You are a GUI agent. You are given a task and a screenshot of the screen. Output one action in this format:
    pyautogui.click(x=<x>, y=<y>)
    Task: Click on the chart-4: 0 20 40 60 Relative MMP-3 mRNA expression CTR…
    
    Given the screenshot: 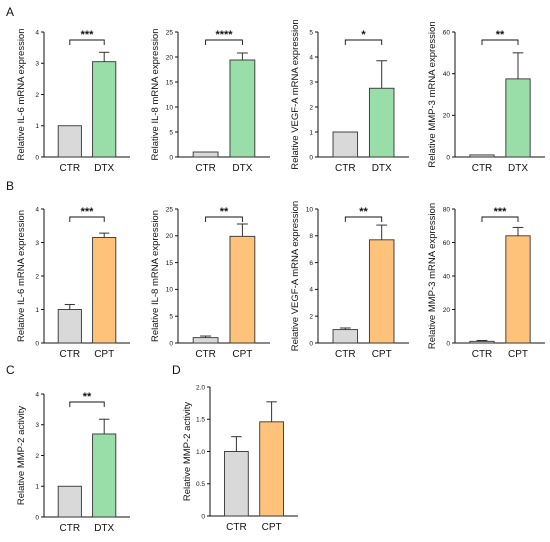 What is the action you would take?
    pyautogui.click(x=486, y=97)
    